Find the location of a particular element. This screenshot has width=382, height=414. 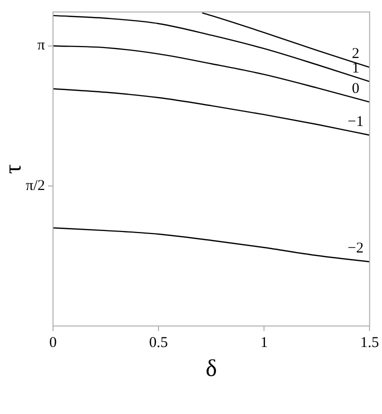

series-label: 0 is located at coordinates (356, 89).